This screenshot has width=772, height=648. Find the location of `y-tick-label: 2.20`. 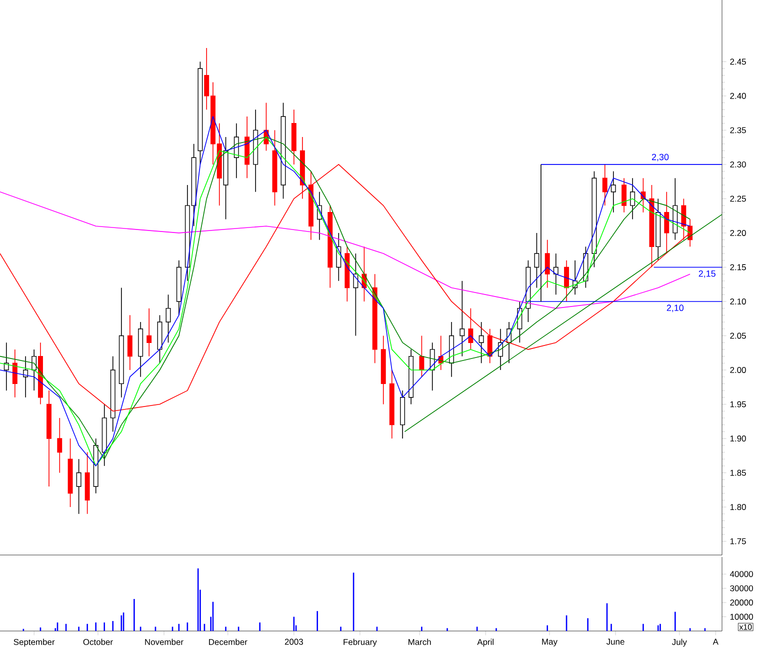

y-tick-label: 2.20 is located at coordinates (738, 233).